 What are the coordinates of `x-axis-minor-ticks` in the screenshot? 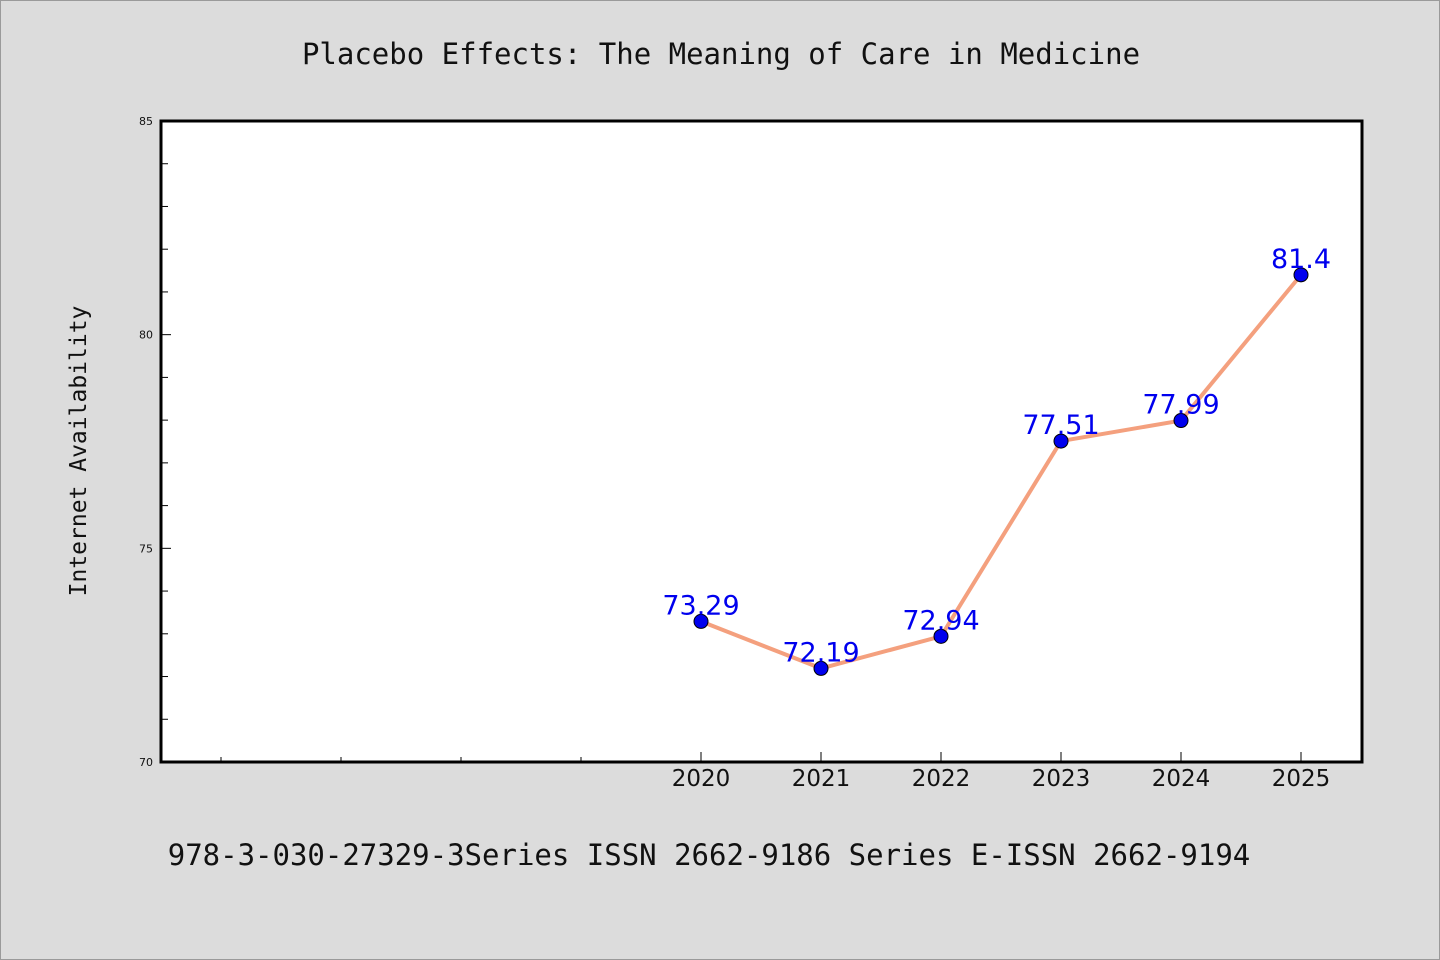 It's located at (401, 759).